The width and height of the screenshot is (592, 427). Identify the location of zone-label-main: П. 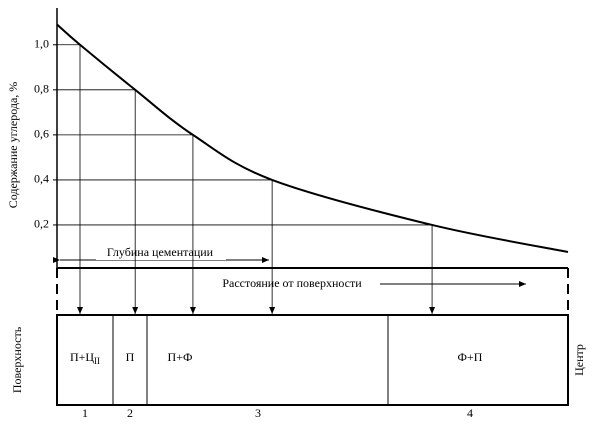
(130, 357).